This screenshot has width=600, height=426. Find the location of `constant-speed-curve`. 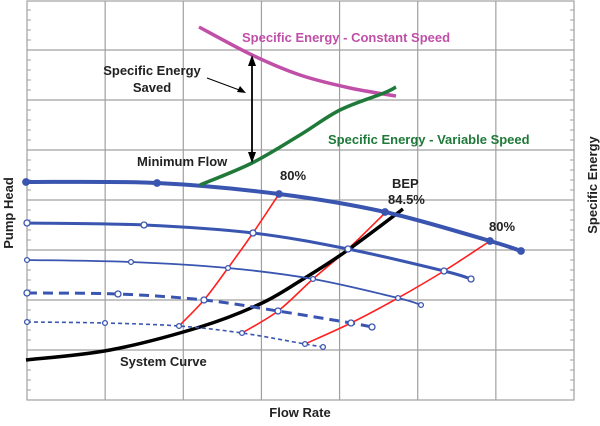

constant-speed-curve is located at coordinates (297, 61).